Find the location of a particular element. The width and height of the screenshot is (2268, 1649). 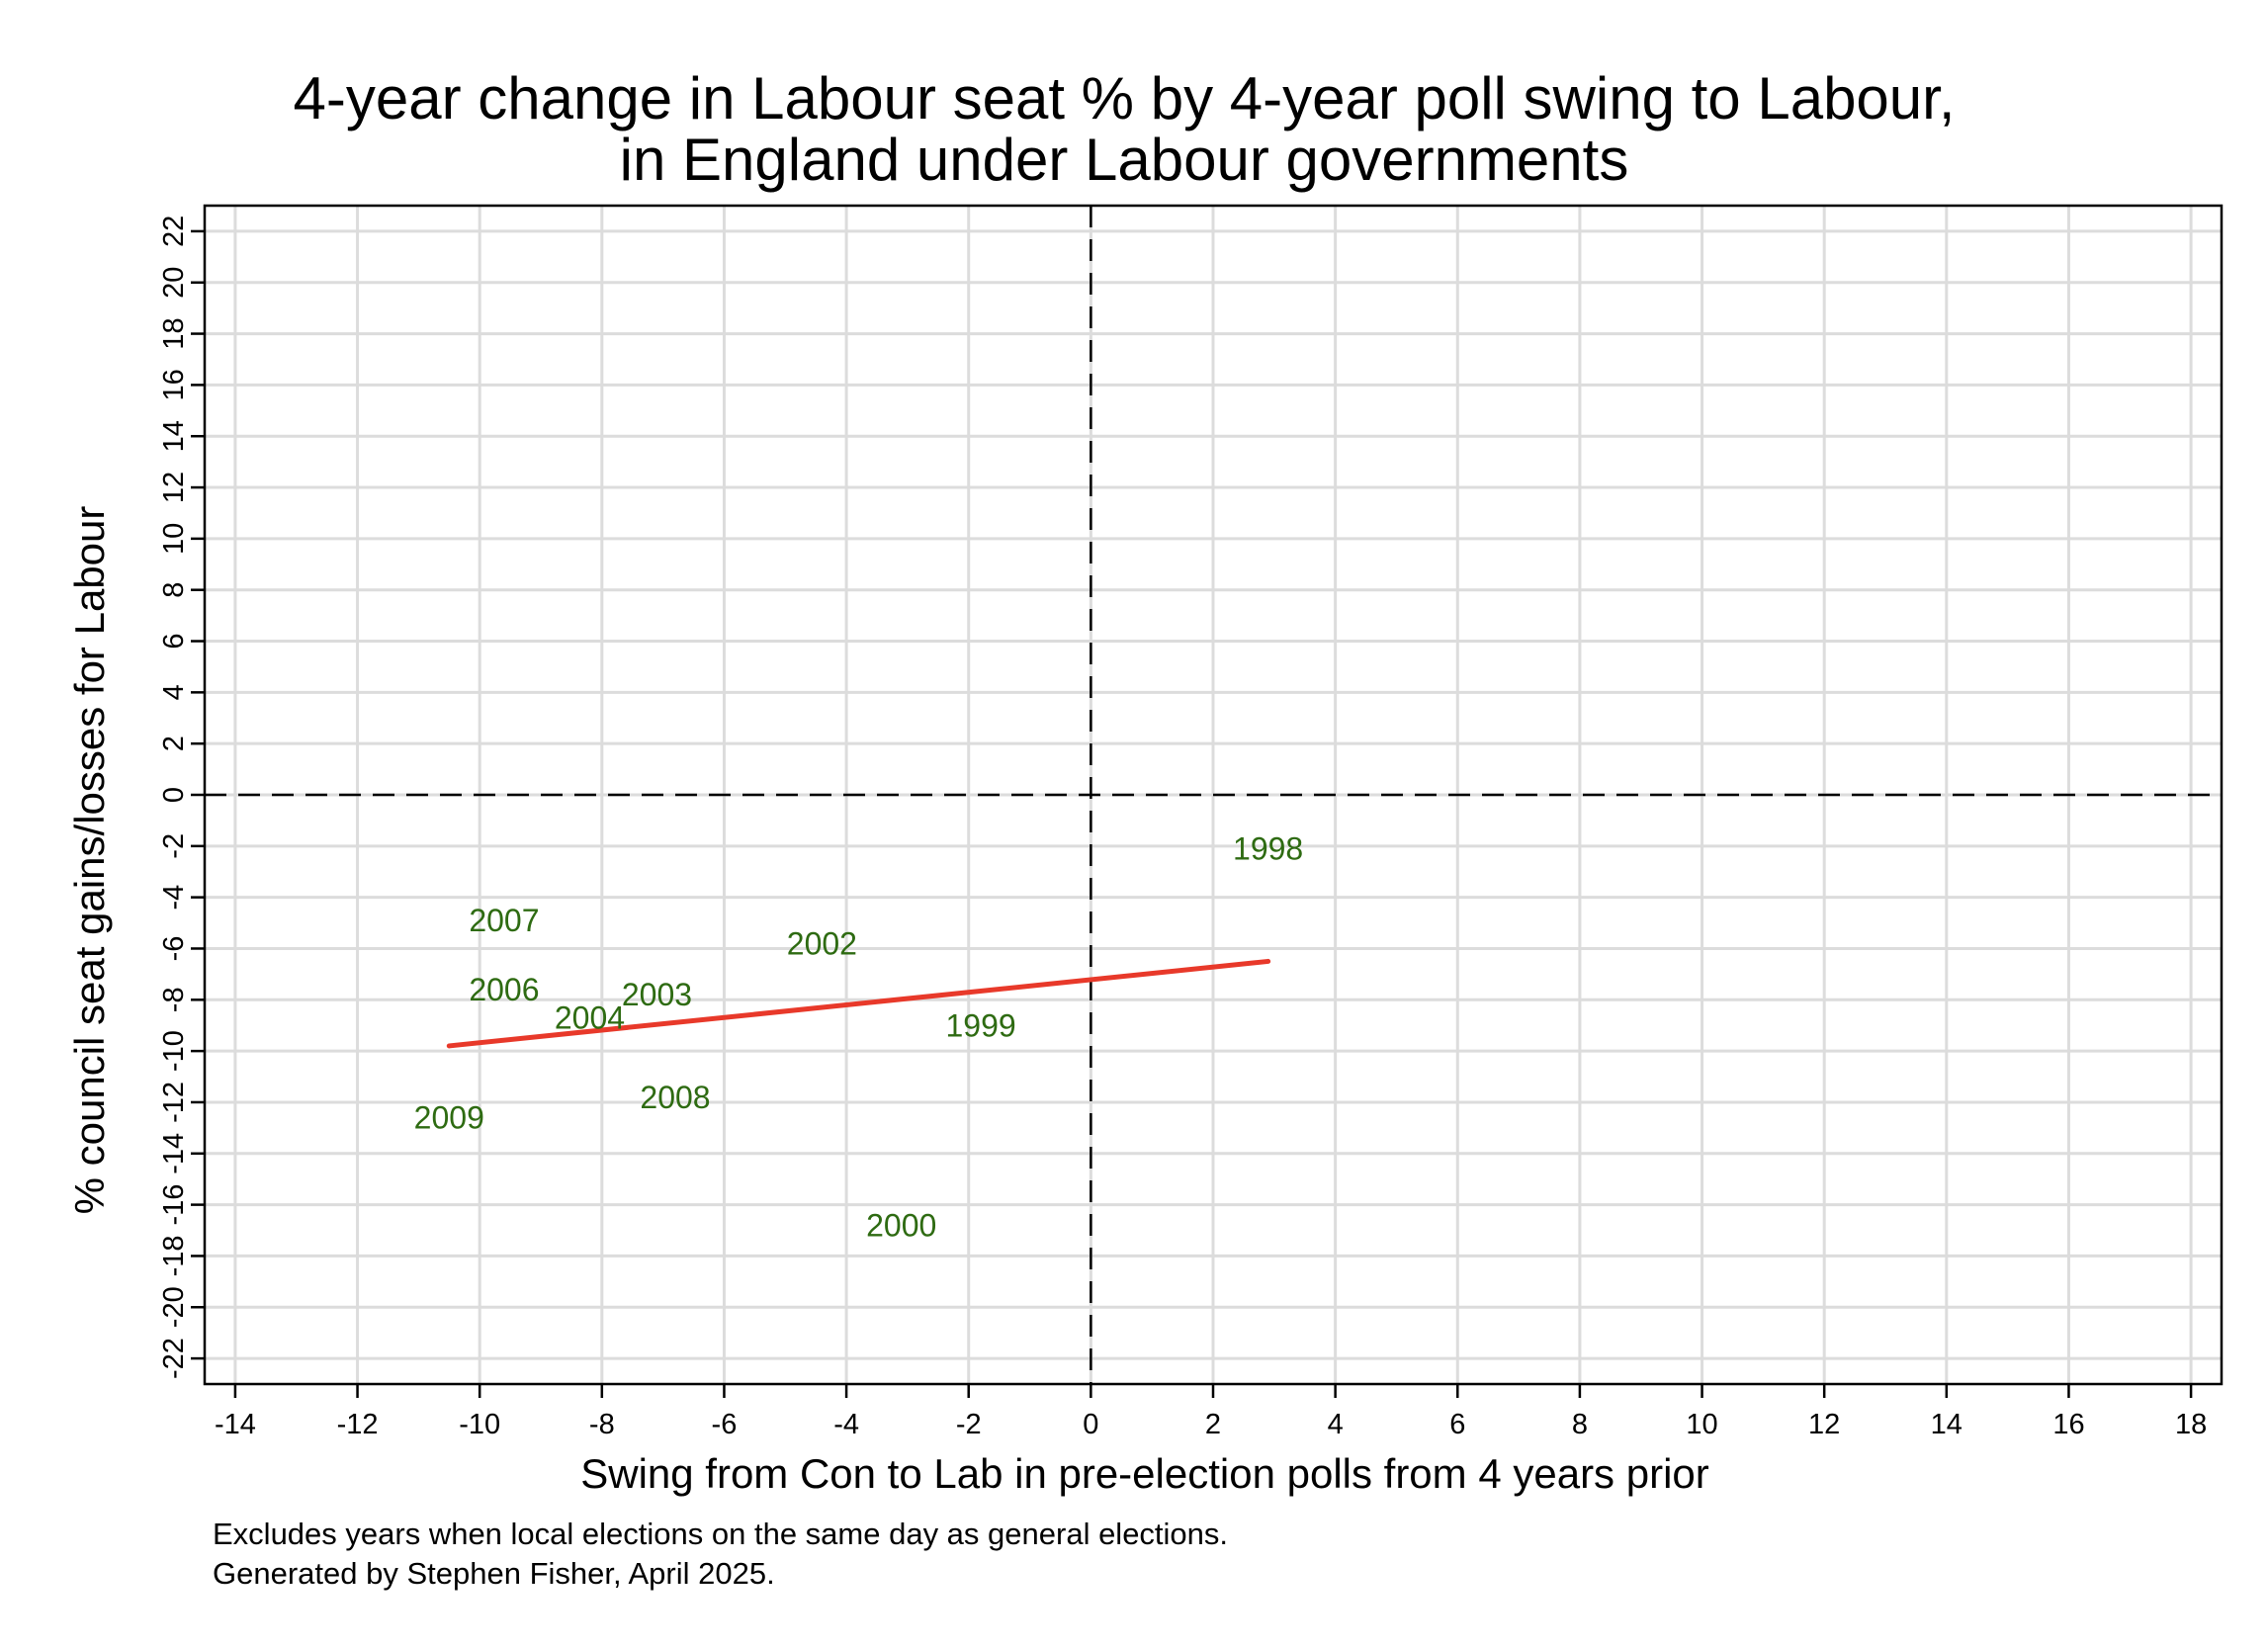

y-tick-label: 2 is located at coordinates (174, 743).